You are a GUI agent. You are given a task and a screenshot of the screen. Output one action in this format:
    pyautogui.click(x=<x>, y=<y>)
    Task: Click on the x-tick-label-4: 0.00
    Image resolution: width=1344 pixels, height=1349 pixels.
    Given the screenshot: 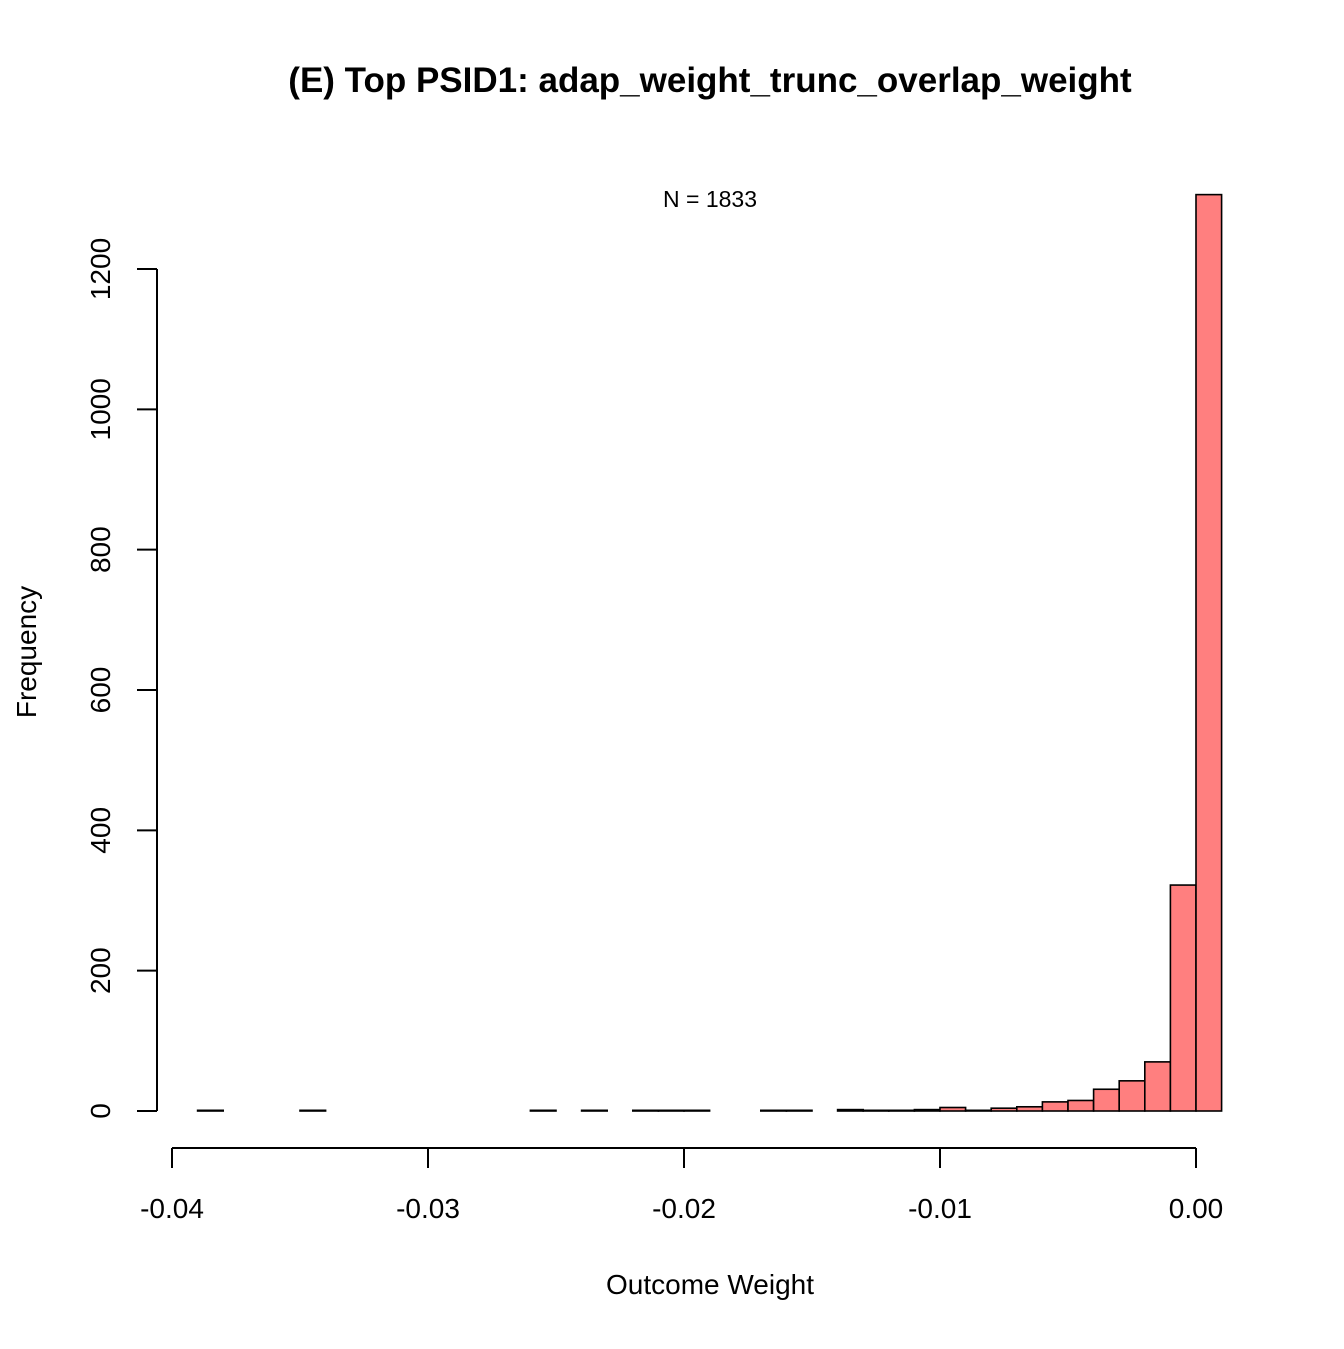 What is the action you would take?
    pyautogui.click(x=1196, y=1208)
    